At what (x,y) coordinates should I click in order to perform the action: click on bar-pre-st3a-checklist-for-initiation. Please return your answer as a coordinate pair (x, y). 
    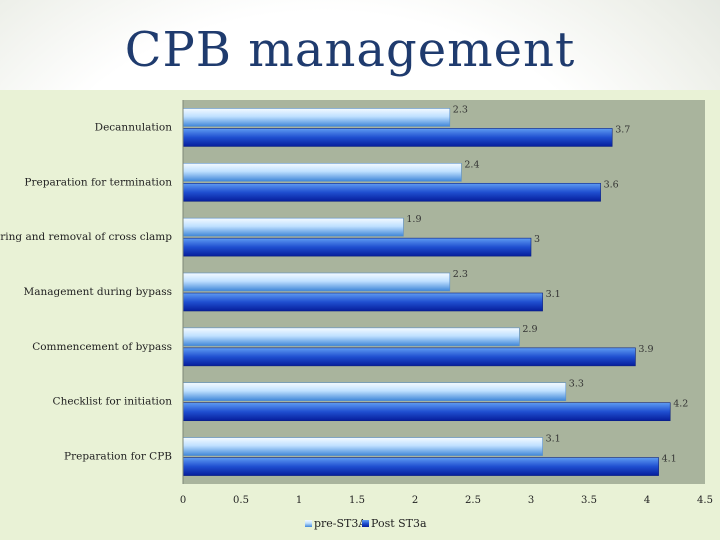
    Looking at the image, I should click on (374, 392).